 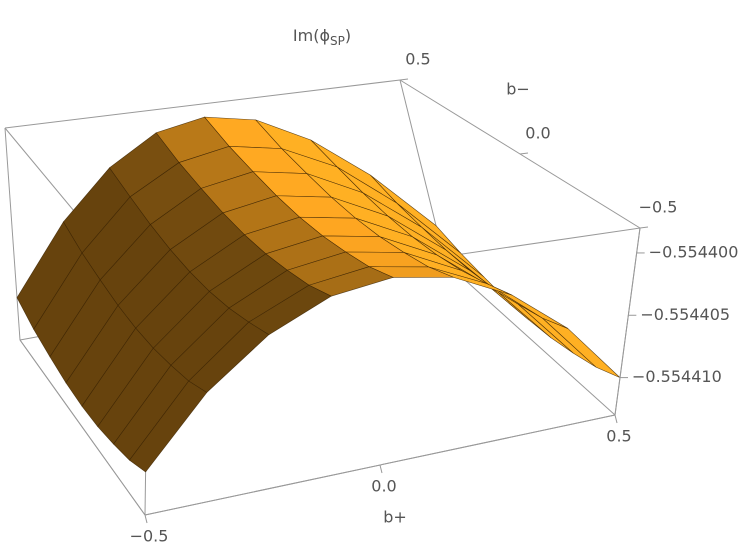 What do you see at coordinates (537, 133) in the screenshot?
I see `y-tick-label: 0.0` at bounding box center [537, 133].